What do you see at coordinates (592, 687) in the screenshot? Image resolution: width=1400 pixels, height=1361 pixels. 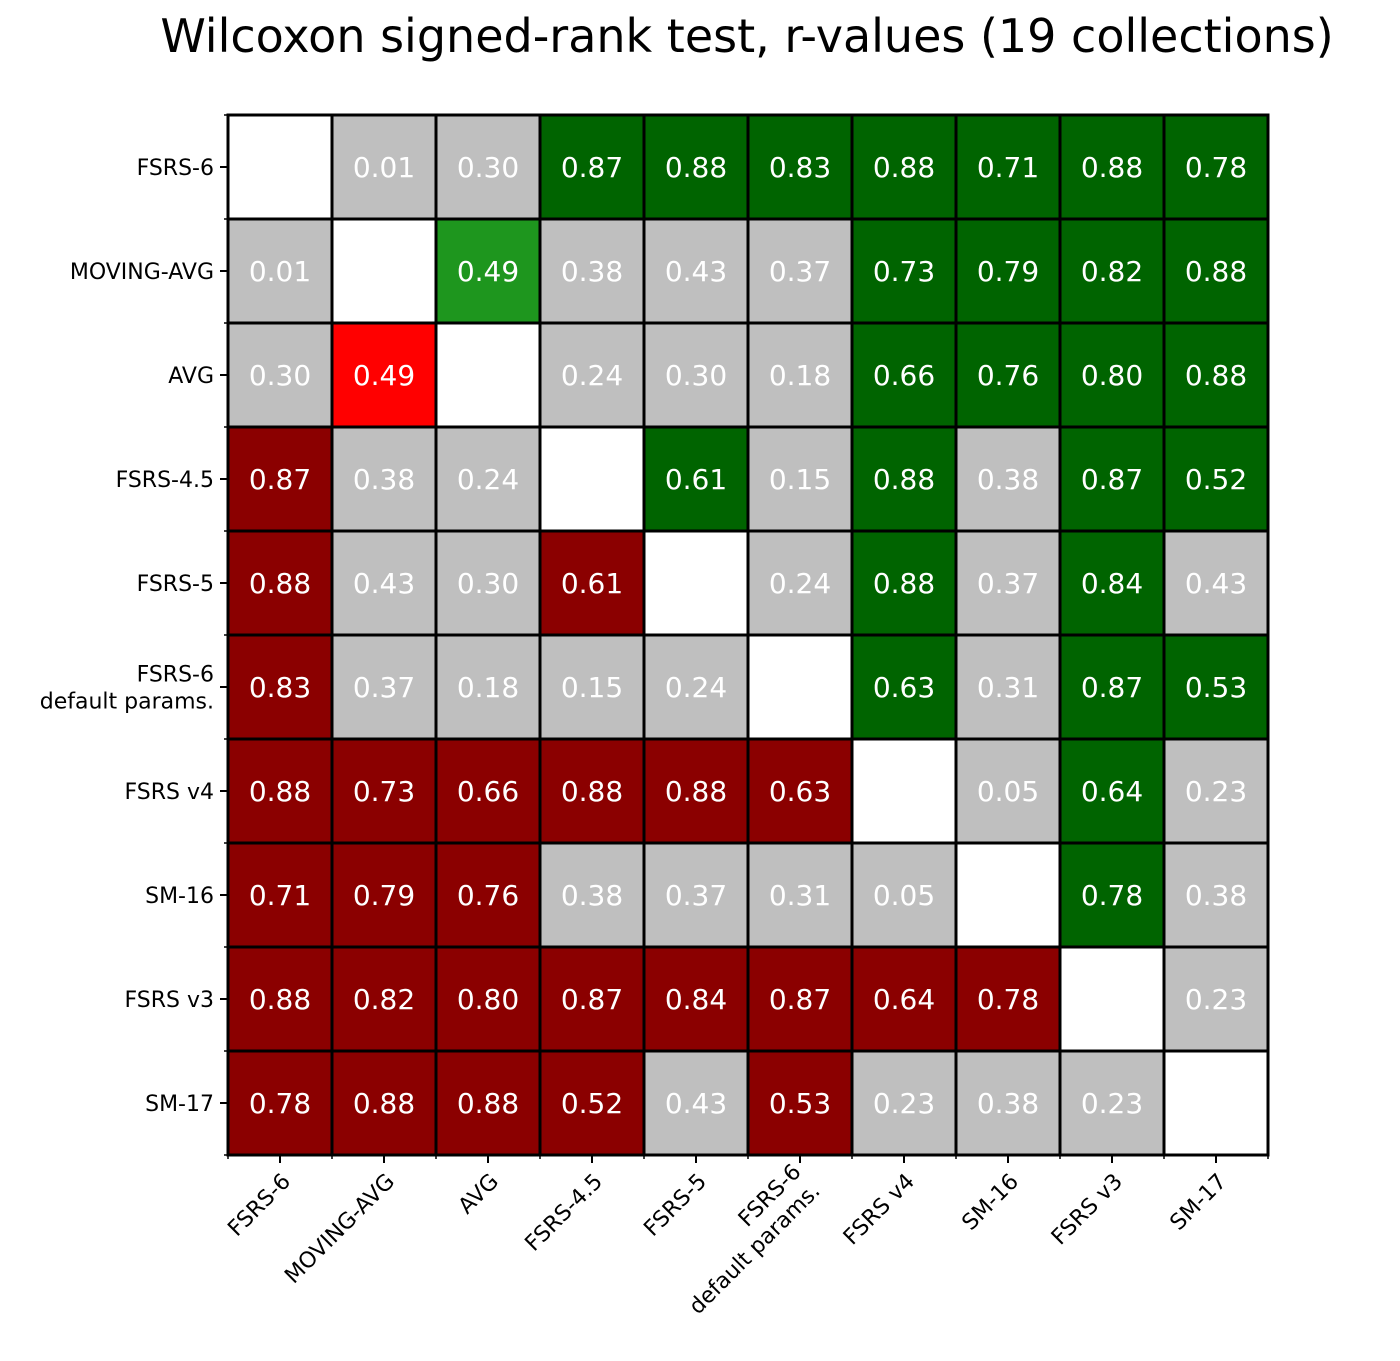 I see `cell-value-label: 0.15` at bounding box center [592, 687].